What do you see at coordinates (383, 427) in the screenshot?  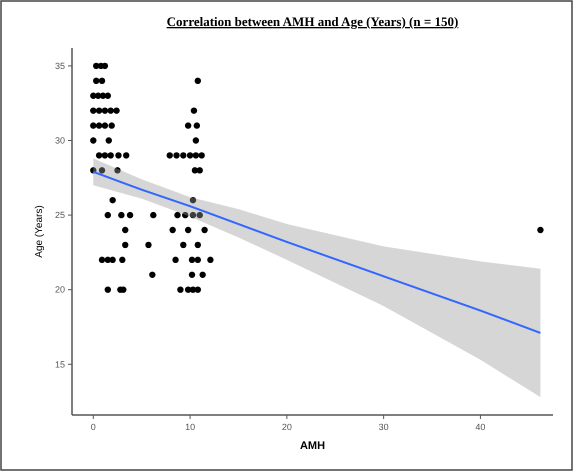 I see `x-tick-label: 30` at bounding box center [383, 427].